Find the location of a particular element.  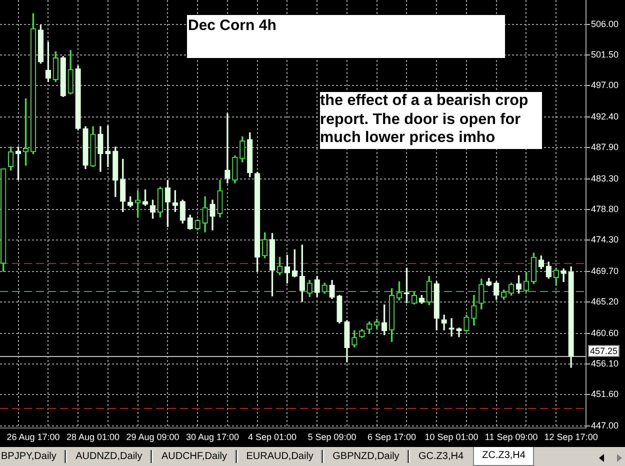

text: BPJPY,Daily is located at coordinates (29, 457).